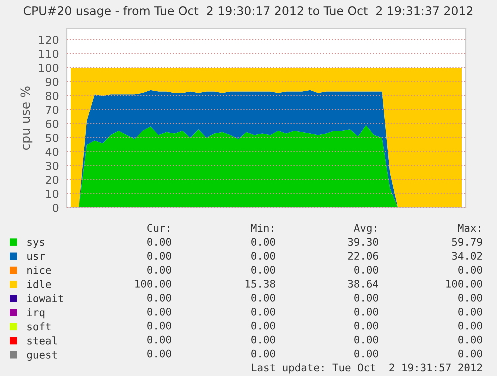 The image size is (497, 376). Describe the element at coordinates (159, 228) in the screenshot. I see `text: Cur:` at that location.